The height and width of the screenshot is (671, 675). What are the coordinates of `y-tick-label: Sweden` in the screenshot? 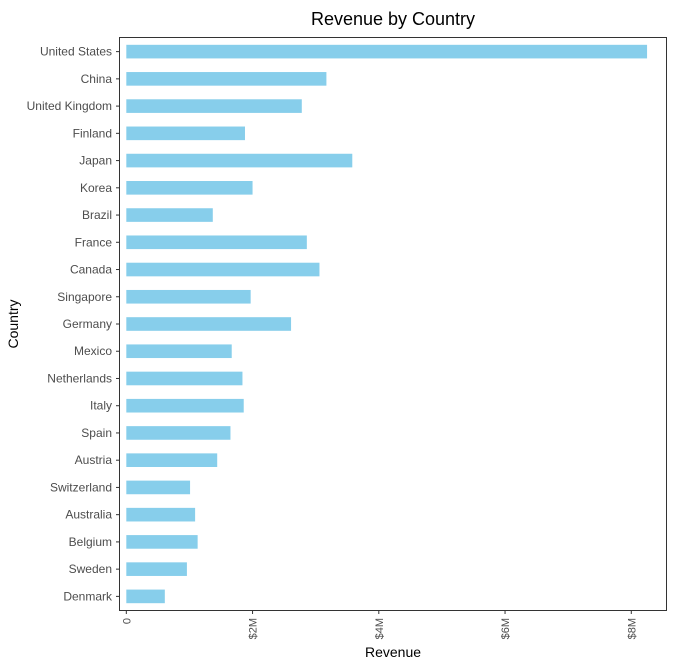 It's located at (90, 569).